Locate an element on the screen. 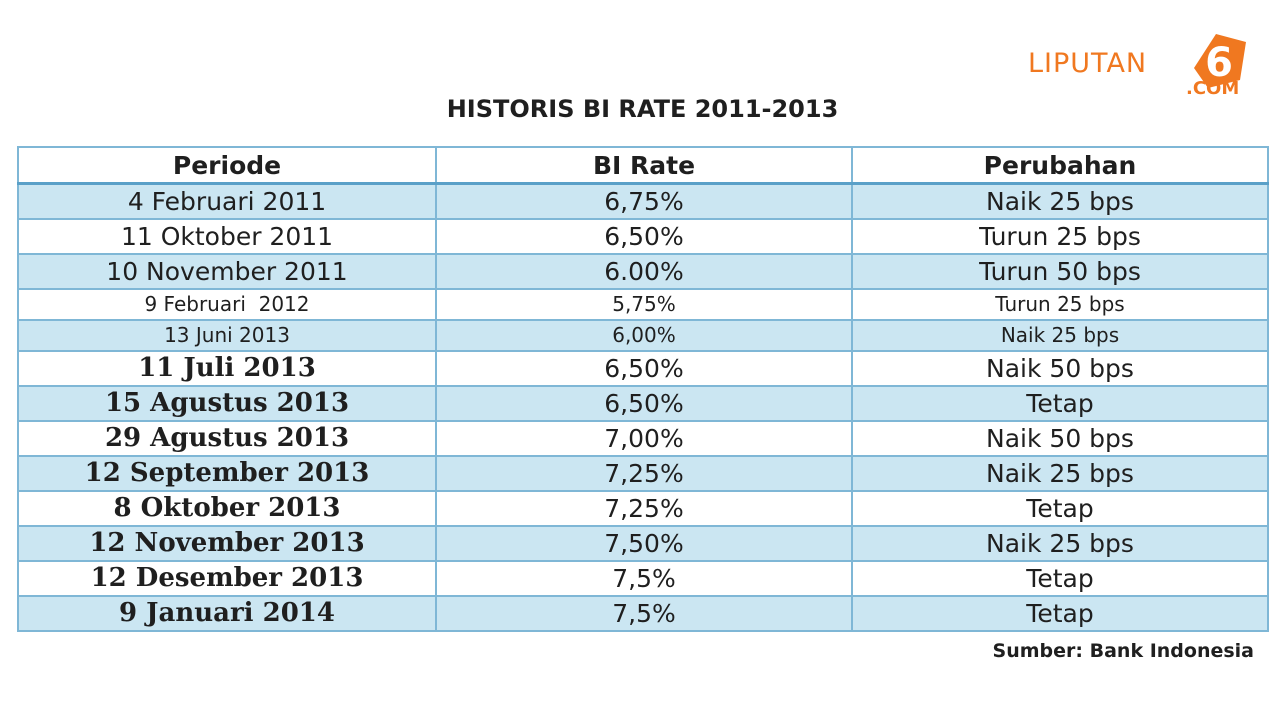 Image resolution: width=1280 pixels, height=720 pixels. cell-periode: 11 Juli 2013 is located at coordinates (227, 368).